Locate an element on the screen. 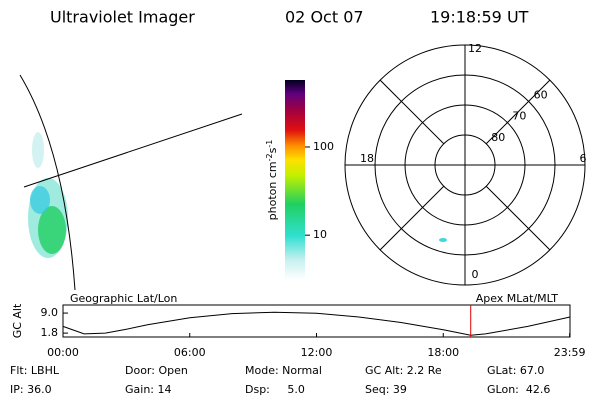 Image resolution: width=600 pixels, height=400 pixels. mlt-label: 0 is located at coordinates (475, 274).